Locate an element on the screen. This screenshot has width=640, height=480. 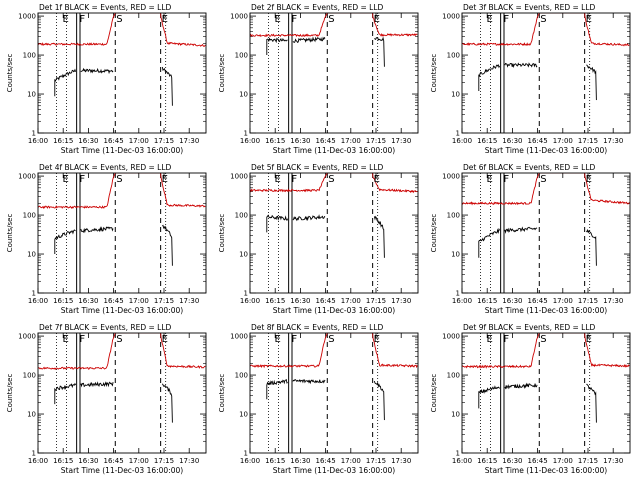
panel-title: Det 5f BLACK = Events, RED = LLD is located at coordinates (317, 167).